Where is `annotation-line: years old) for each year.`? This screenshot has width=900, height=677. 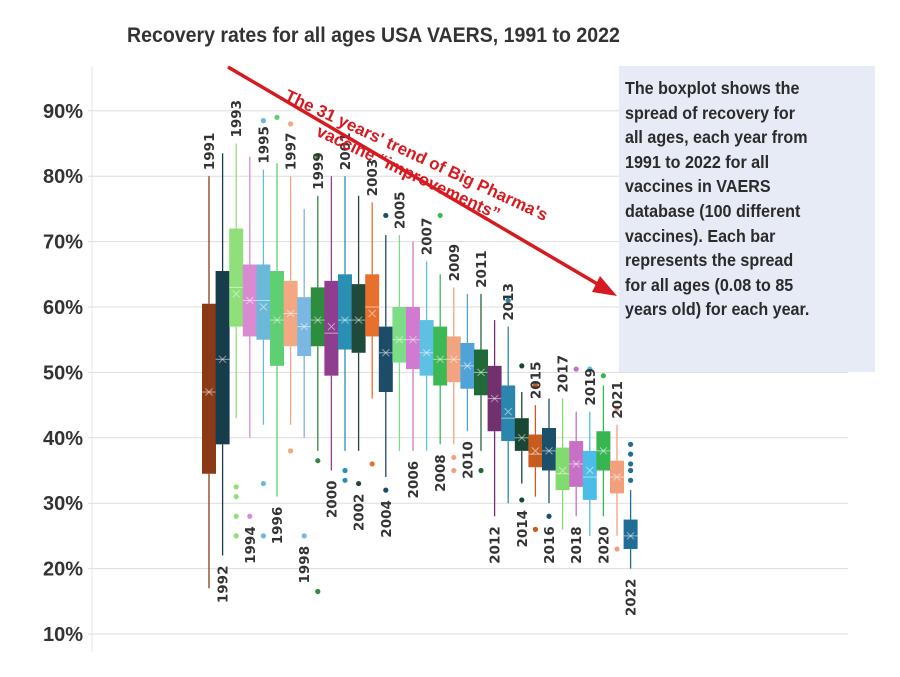
annotation-line: years old) for each year. is located at coordinates (717, 309).